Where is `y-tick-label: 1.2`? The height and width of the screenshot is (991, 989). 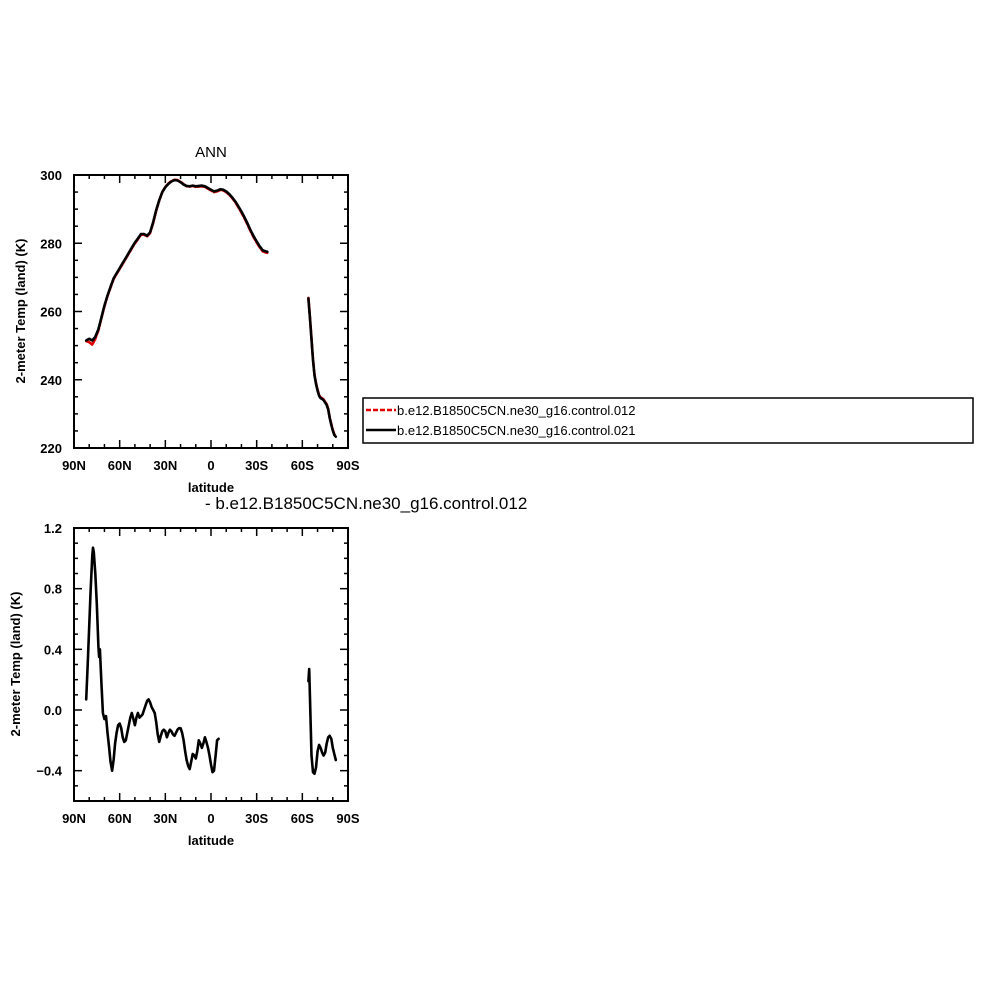
y-tick-label: 1.2 is located at coordinates (53, 528).